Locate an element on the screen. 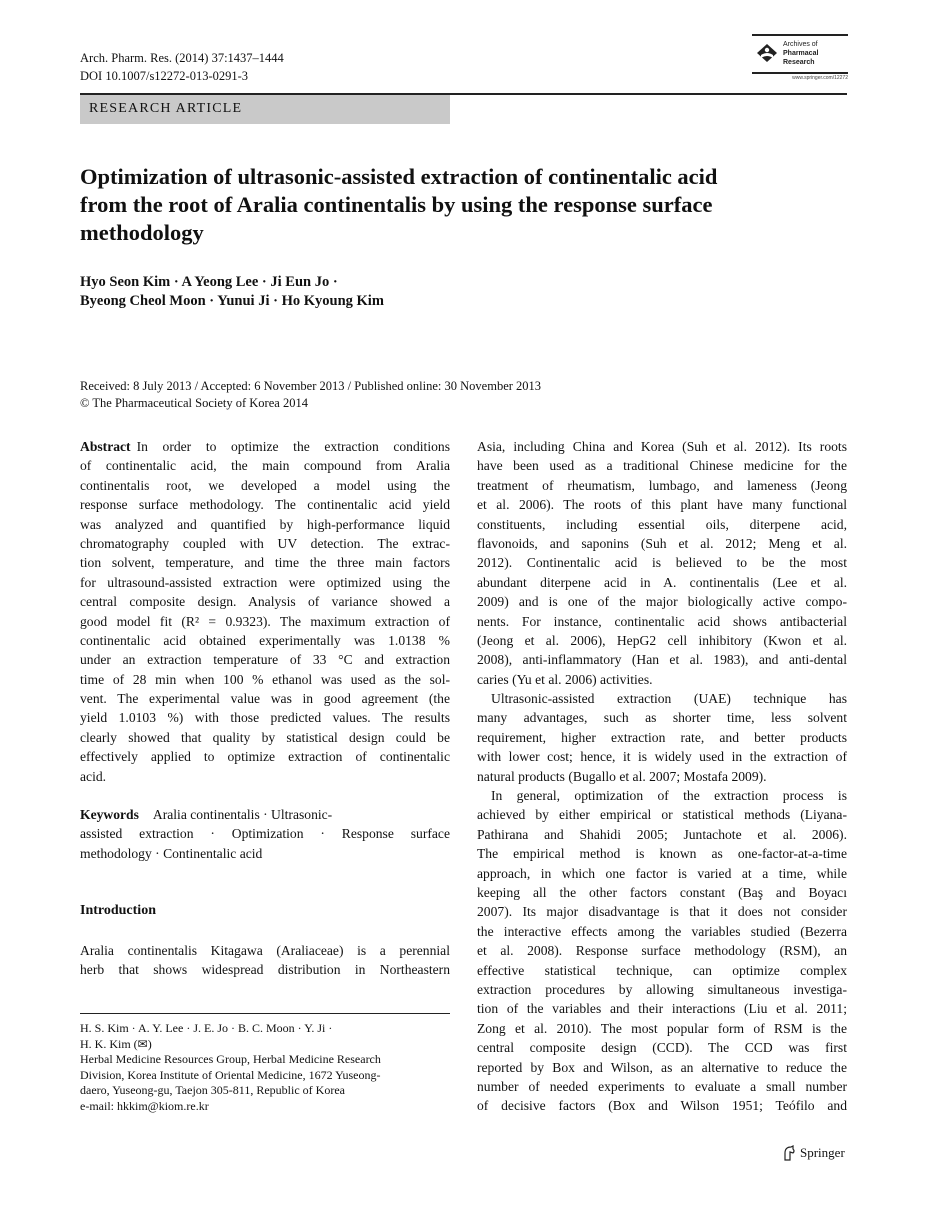 This screenshot has width=925, height=1230. header-rule is located at coordinates (463, 94).